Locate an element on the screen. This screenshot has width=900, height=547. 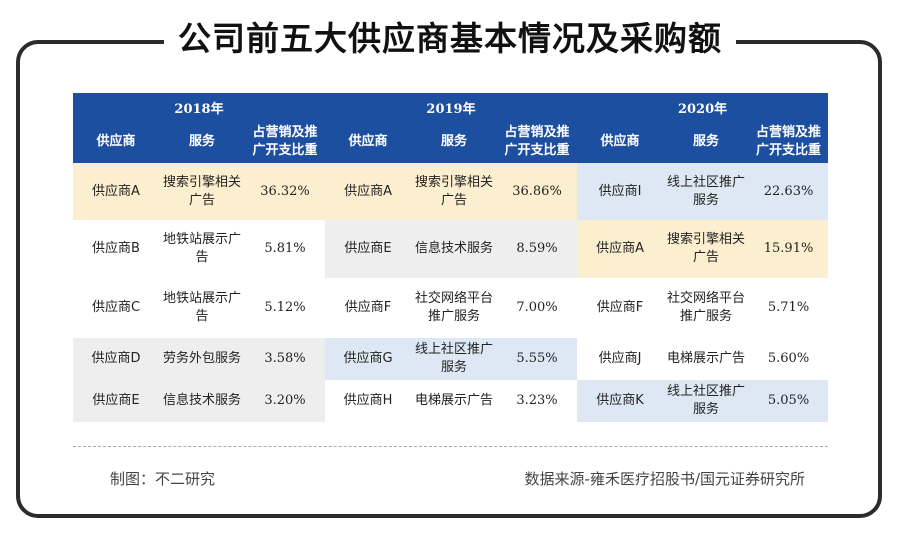
supplier-cell: 供应商J is located at coordinates (620, 359).